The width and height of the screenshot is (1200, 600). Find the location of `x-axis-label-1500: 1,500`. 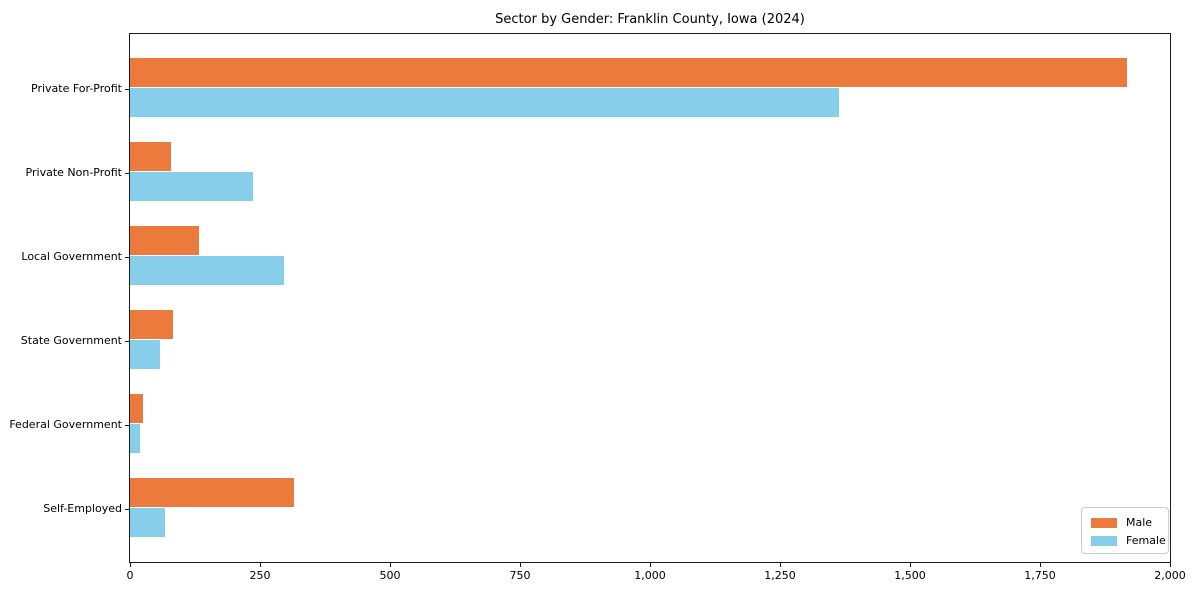

x-axis-label-1500: 1,500 is located at coordinates (910, 575).